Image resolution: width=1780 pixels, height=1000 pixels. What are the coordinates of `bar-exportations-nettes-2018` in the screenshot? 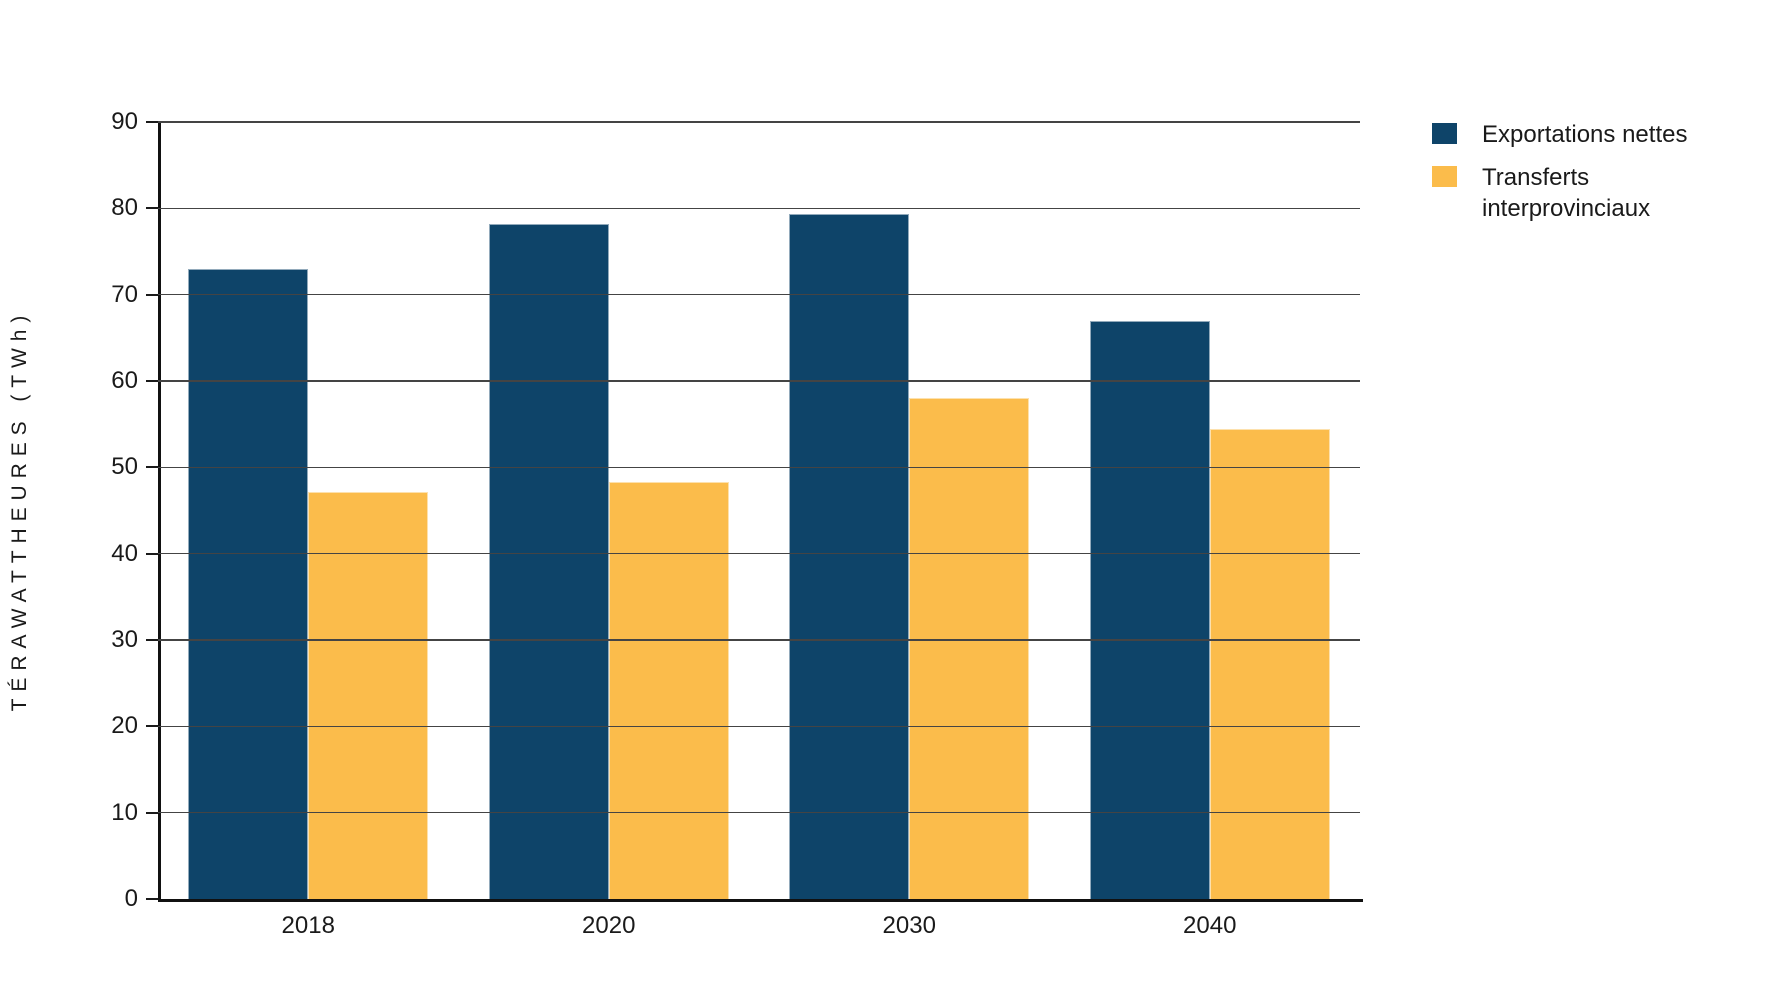 It's located at (248, 583).